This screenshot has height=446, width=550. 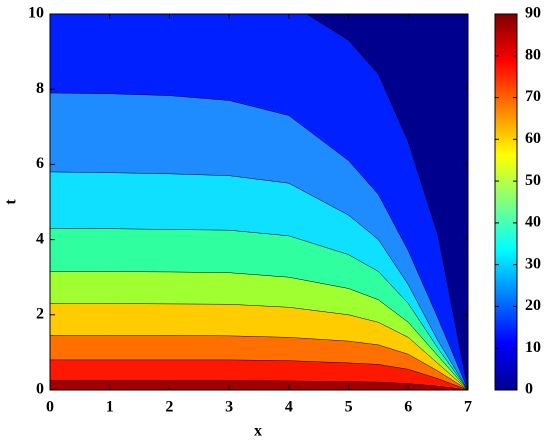 I want to click on x-tick-label: 0, so click(x=50, y=407).